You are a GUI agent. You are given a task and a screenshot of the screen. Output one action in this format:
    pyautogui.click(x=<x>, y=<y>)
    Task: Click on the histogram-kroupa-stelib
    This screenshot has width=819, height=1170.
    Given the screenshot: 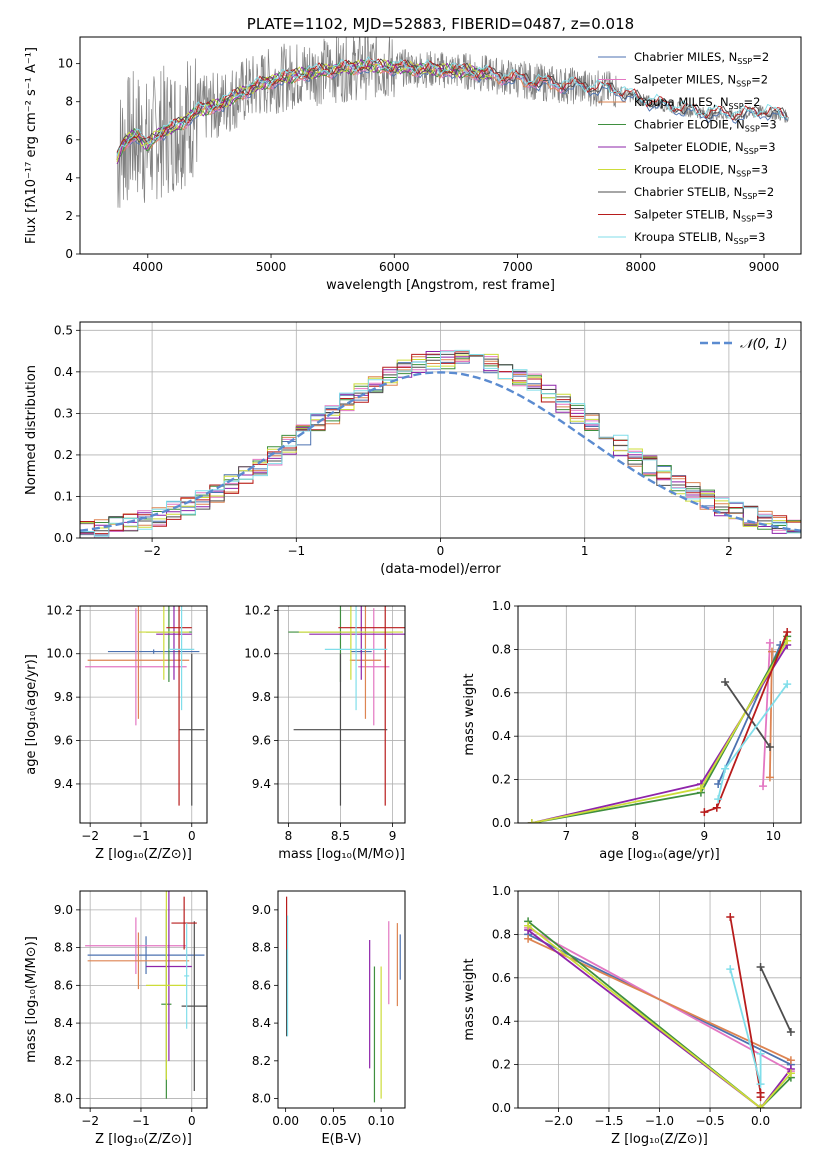 What is the action you would take?
    pyautogui.click(x=440, y=443)
    